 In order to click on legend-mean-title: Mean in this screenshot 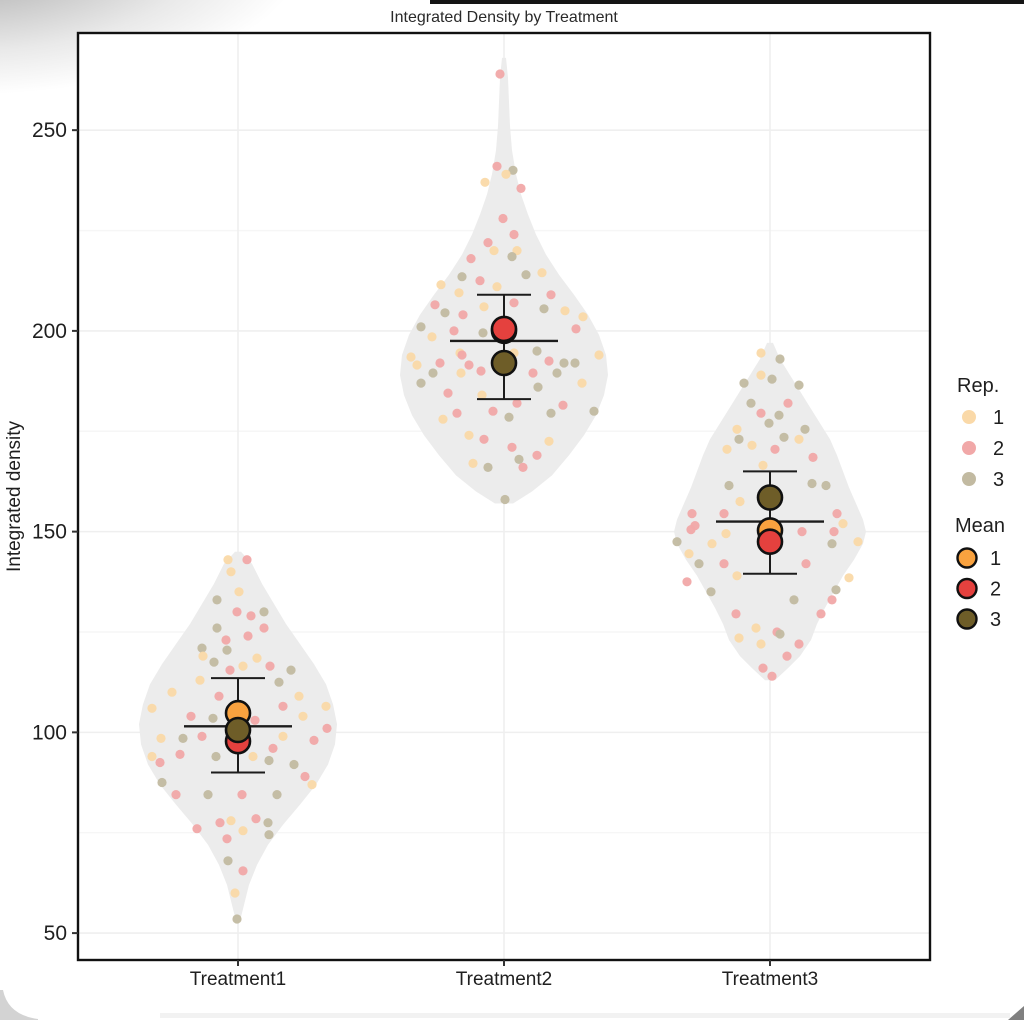, I will do `click(980, 526)`.